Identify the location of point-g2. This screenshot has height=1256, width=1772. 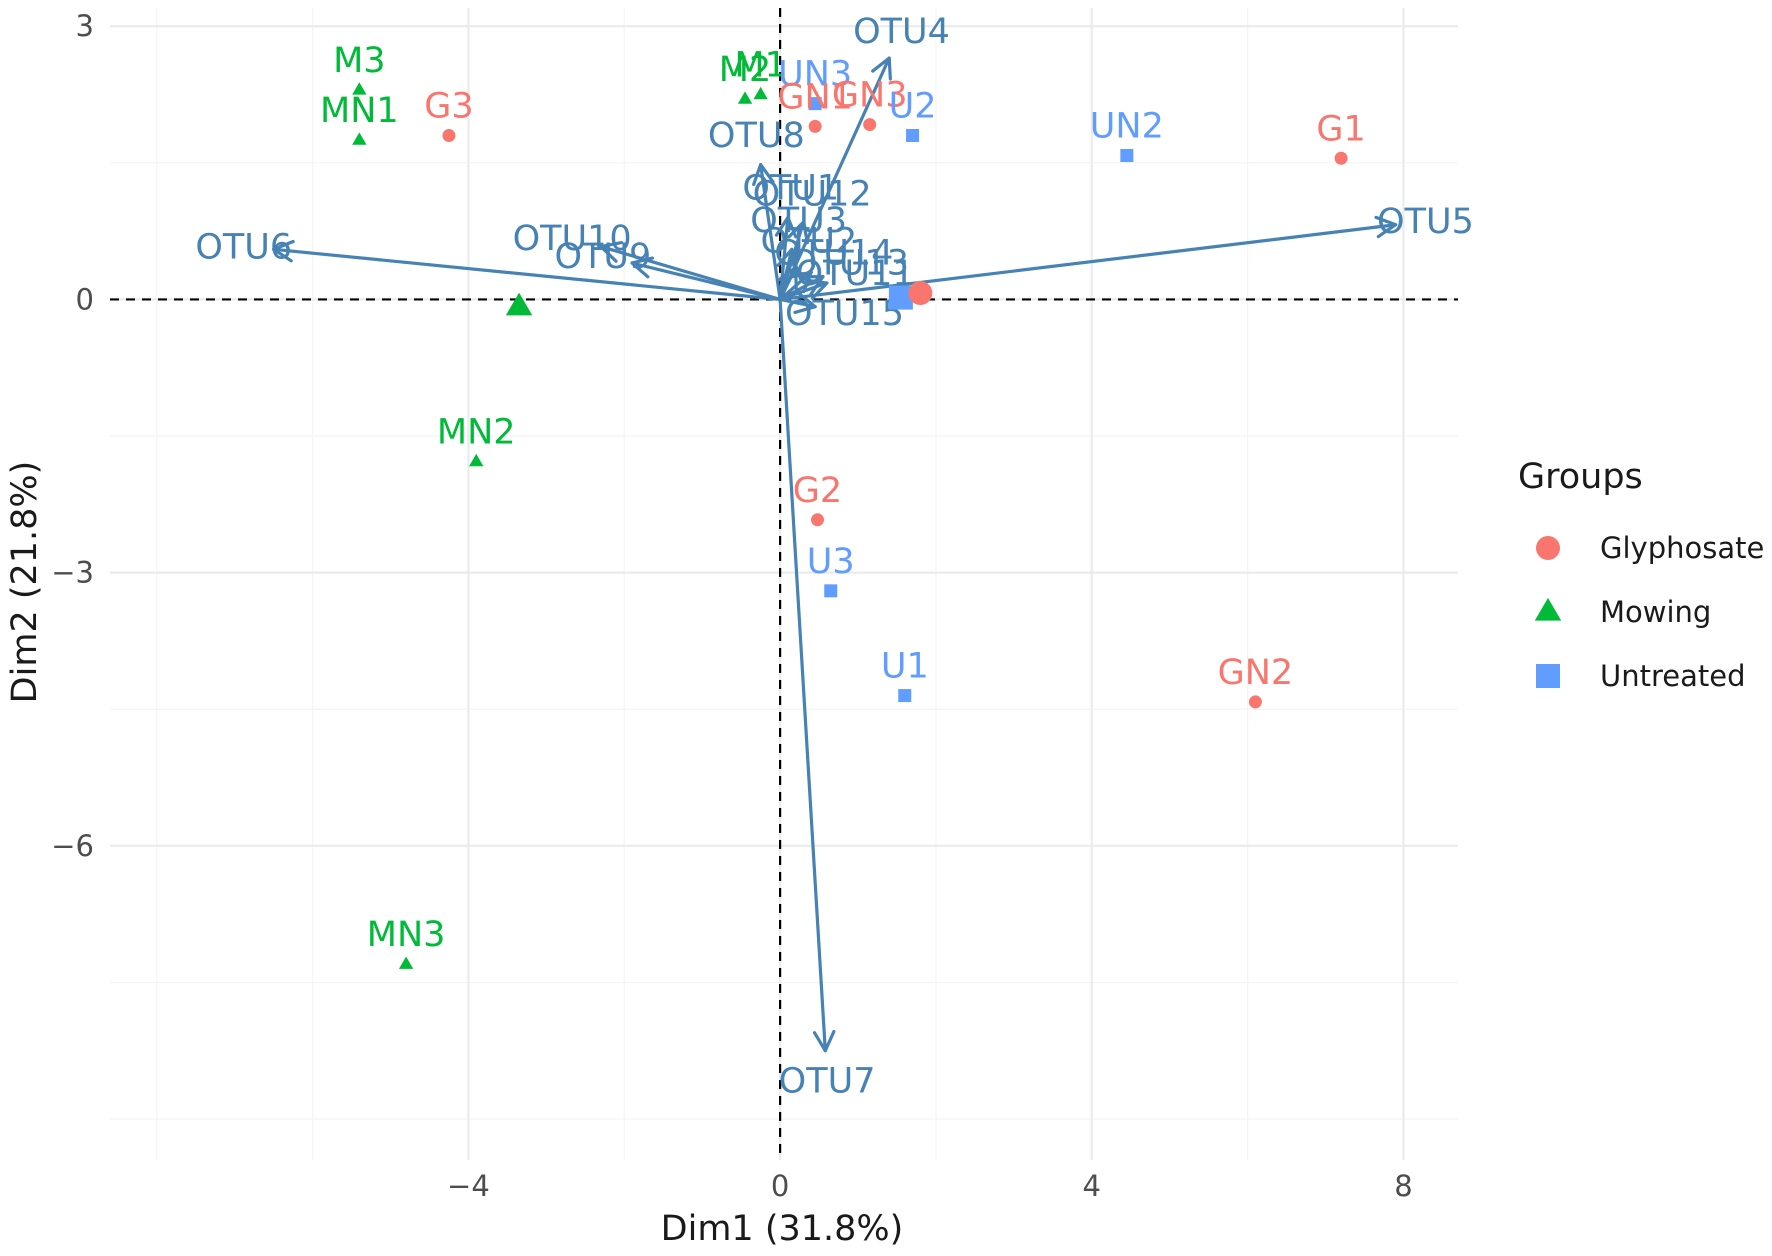
(818, 520).